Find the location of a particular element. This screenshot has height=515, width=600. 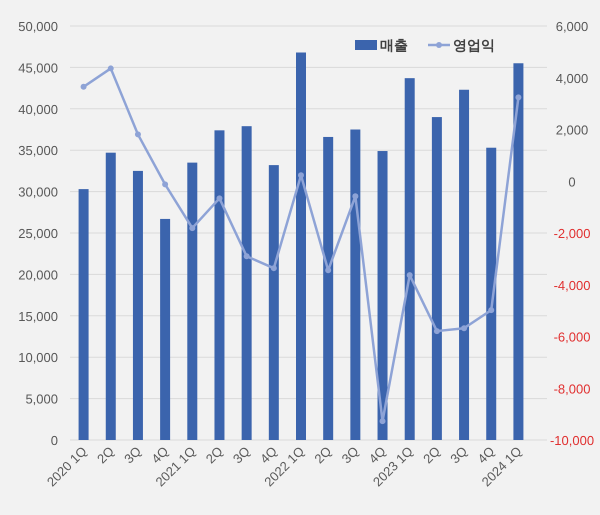

y-tick-label: 30,000 is located at coordinates (38, 192).